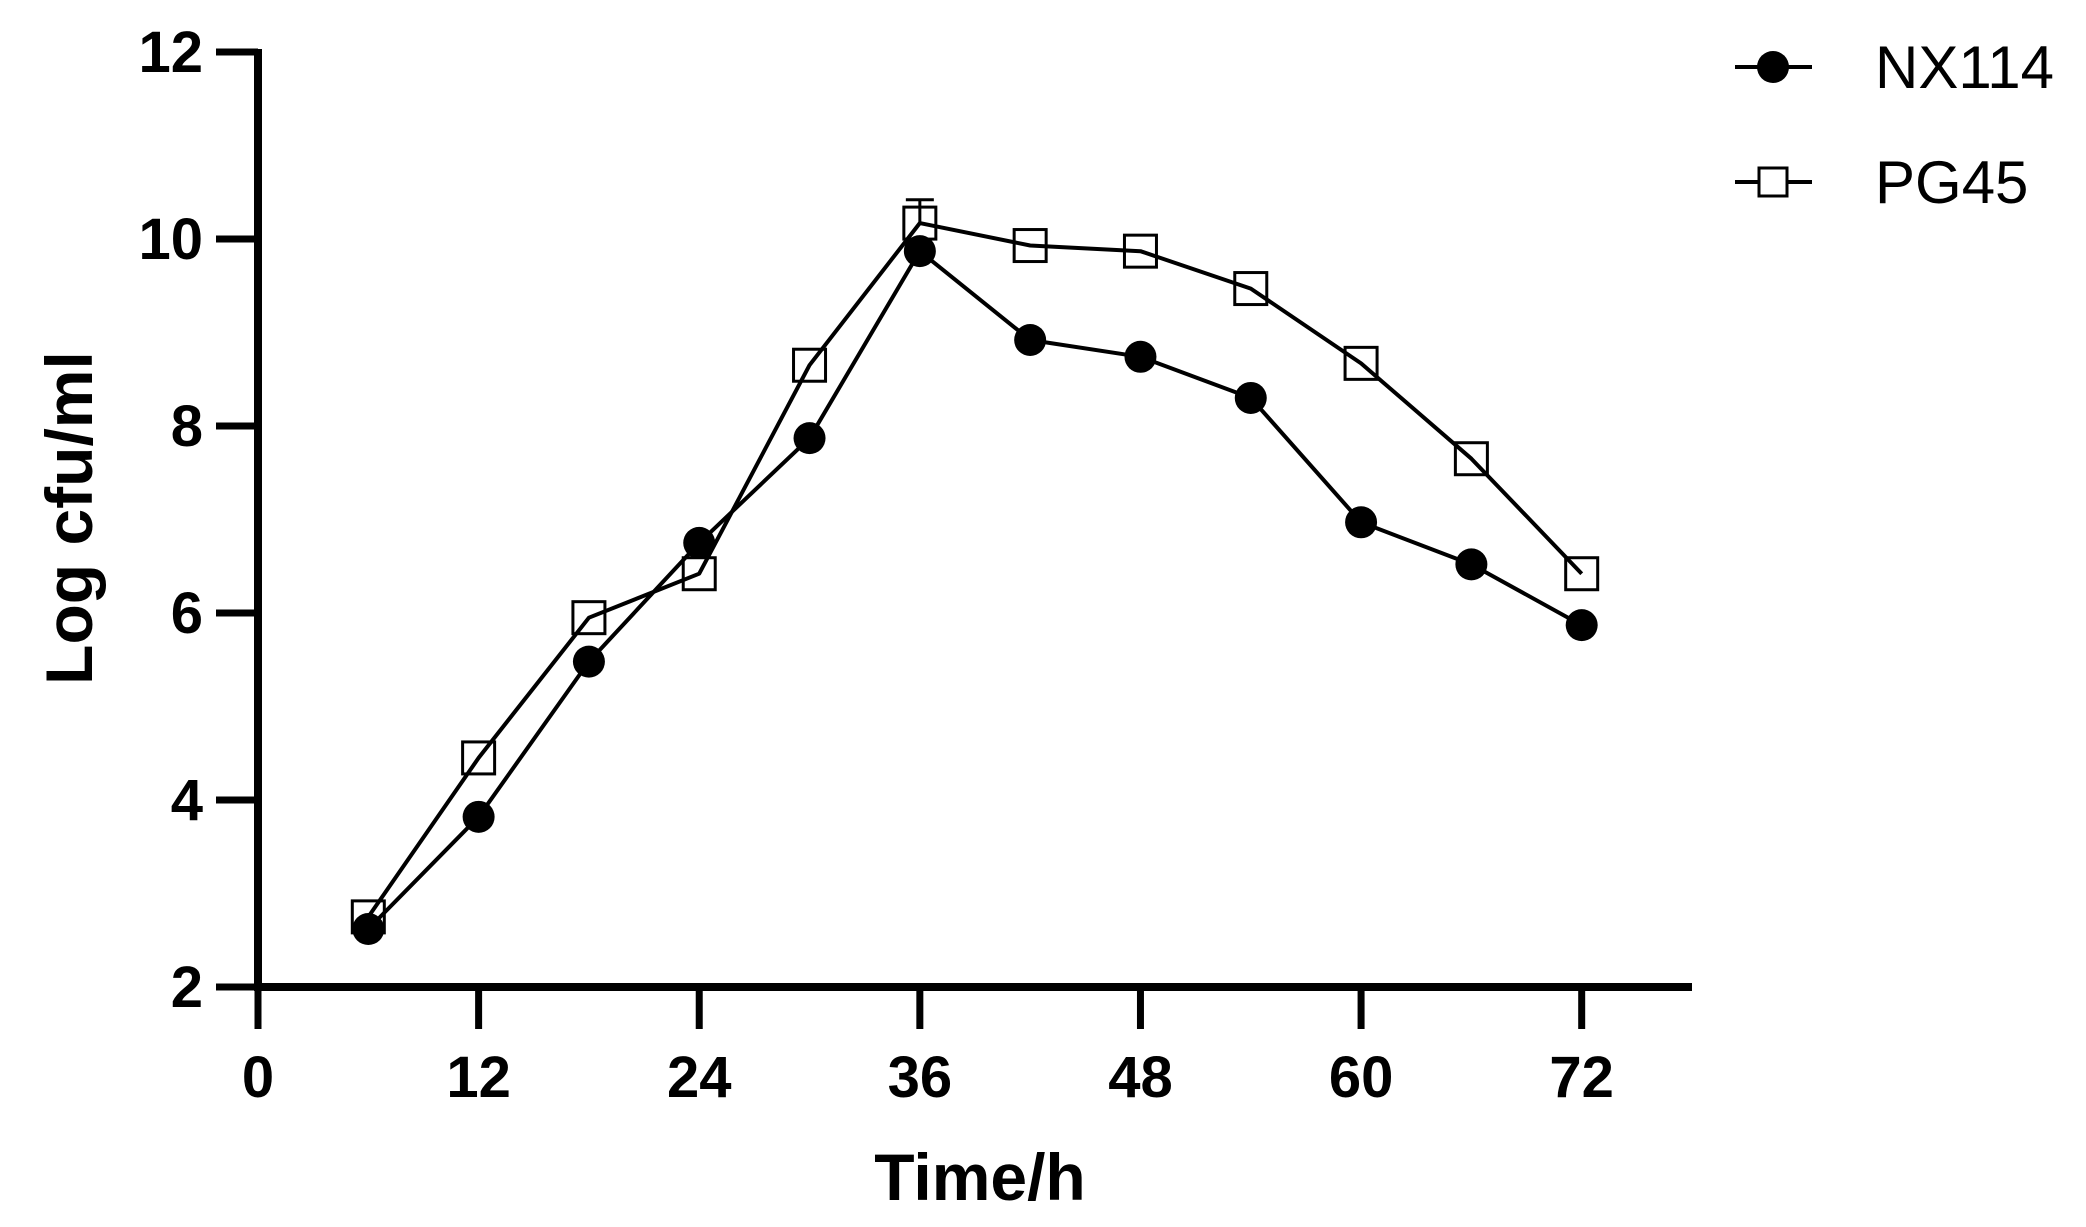  I want to click on y-tick-label: 10, so click(170, 239).